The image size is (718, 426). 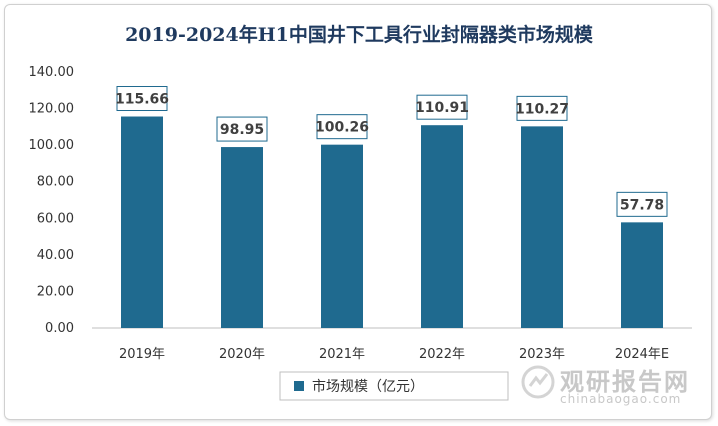 I want to click on watermark-name: 观研报告网, so click(x=625, y=382).